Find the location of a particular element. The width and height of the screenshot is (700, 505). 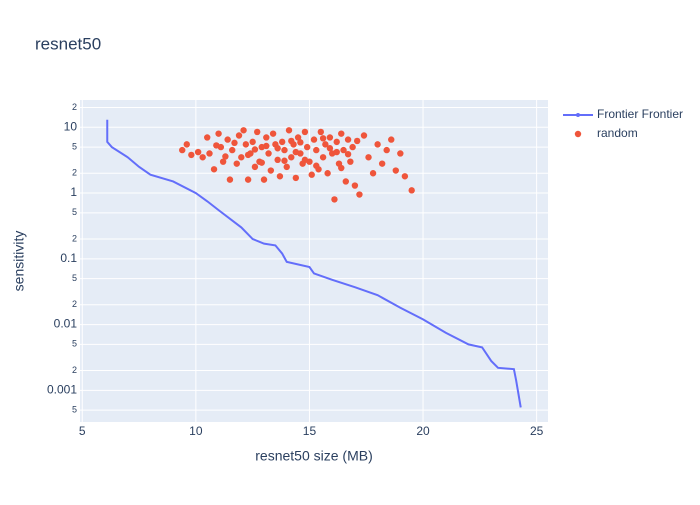

y-tick-label: 0.001 is located at coordinates (62, 390).